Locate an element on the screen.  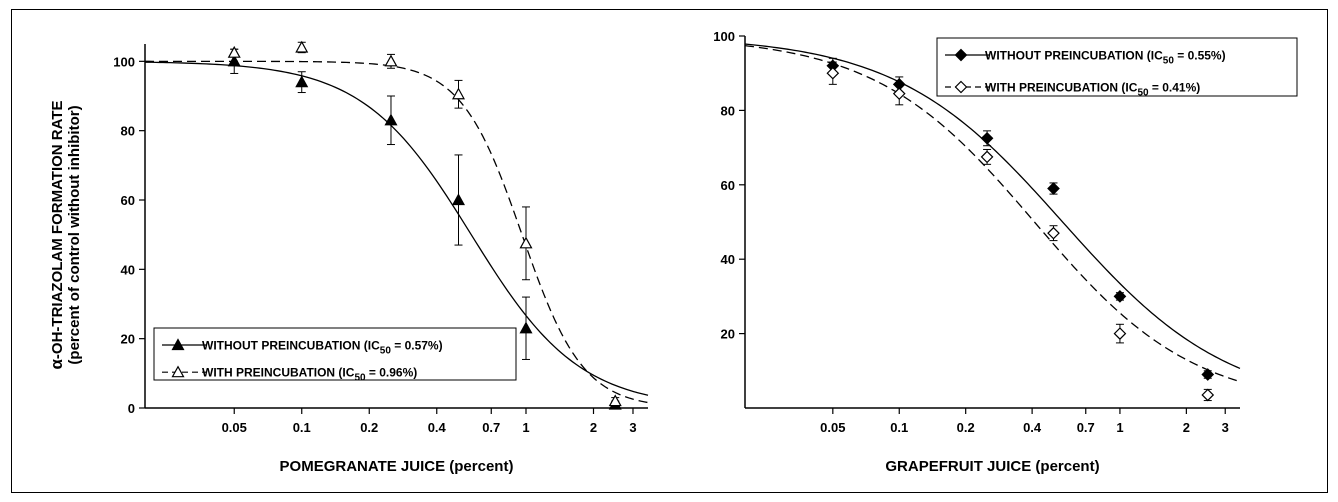
y-axis-label-symbol: α is located at coordinates (56, 364).